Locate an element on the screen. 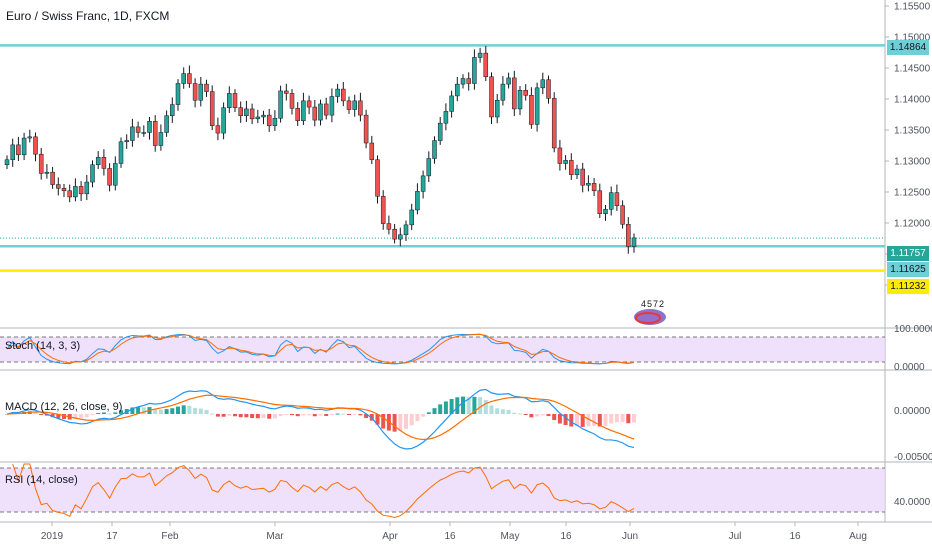 Image resolution: width=932 pixels, height=550 pixels. indicator-tick-label: -0.00500 is located at coordinates (913, 457).